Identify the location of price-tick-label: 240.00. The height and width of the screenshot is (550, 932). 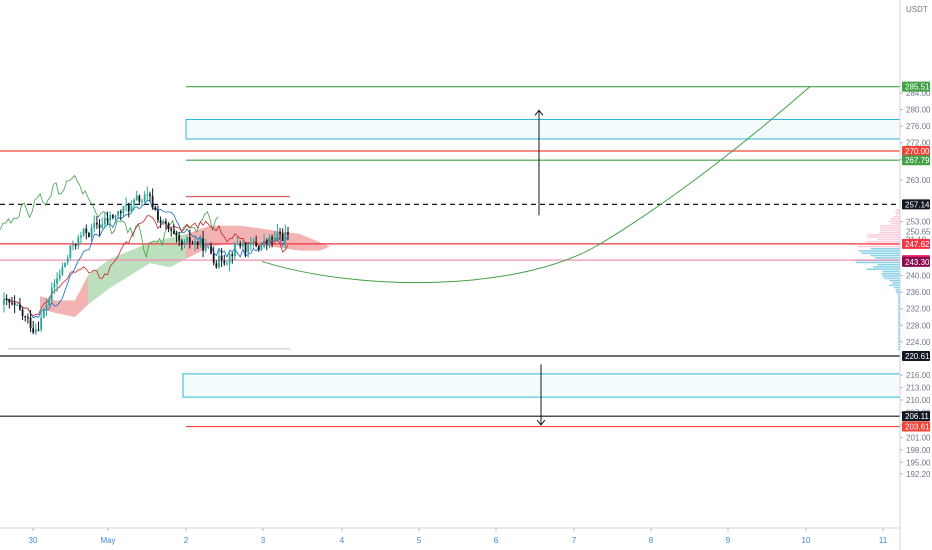
(918, 276).